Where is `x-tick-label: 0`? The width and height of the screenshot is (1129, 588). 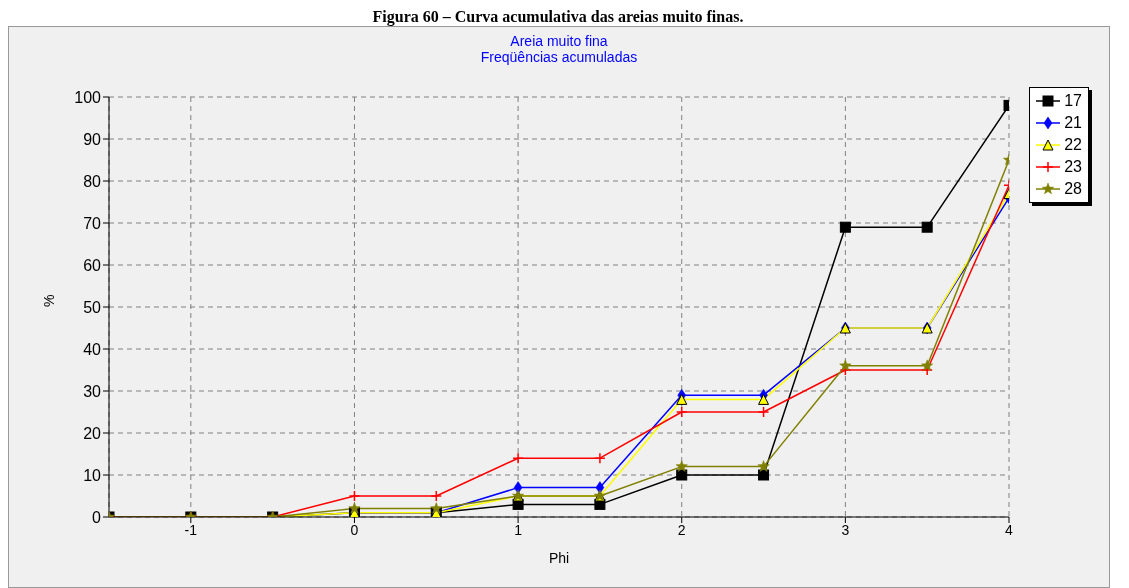
x-tick-label: 0 is located at coordinates (354, 529).